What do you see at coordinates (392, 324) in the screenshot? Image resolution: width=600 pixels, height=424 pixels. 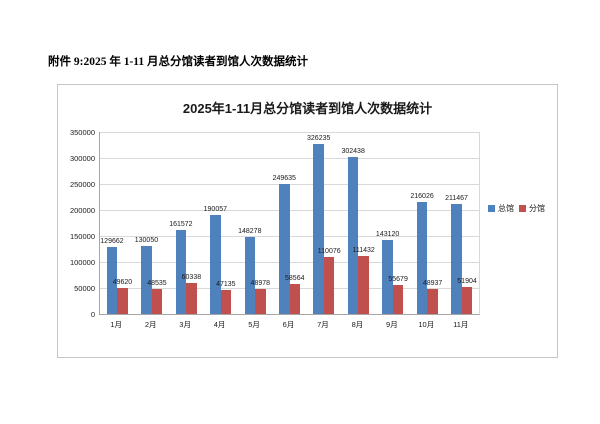 I see `x-tick-label: 9月` at bounding box center [392, 324].